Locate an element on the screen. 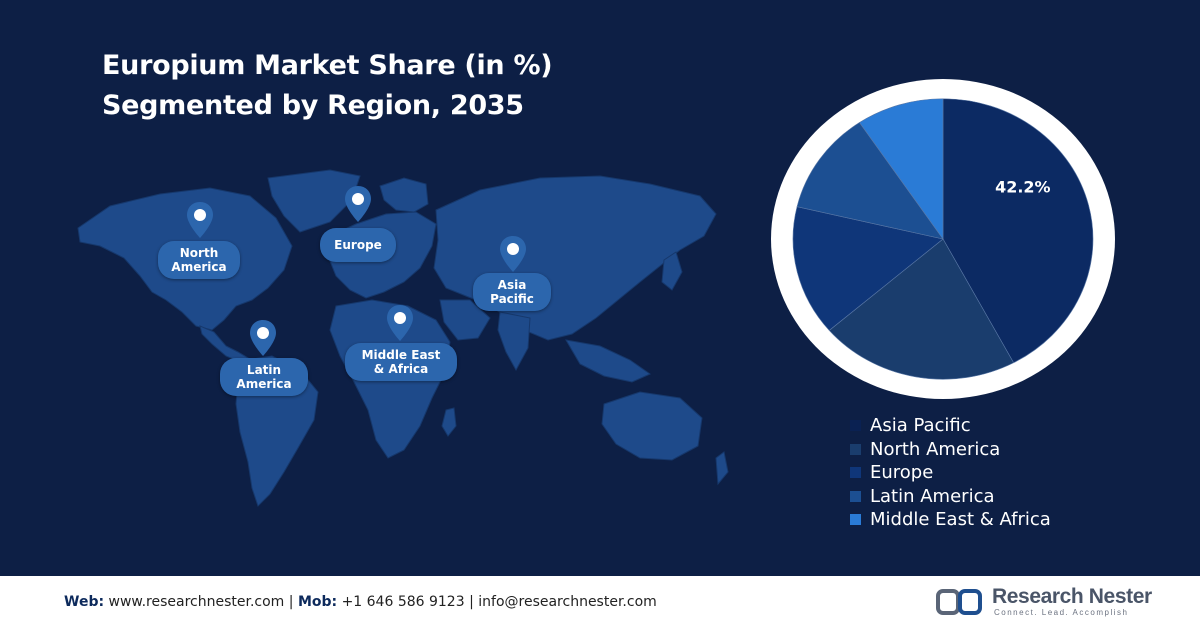  map-southeast-asia is located at coordinates (608, 361).